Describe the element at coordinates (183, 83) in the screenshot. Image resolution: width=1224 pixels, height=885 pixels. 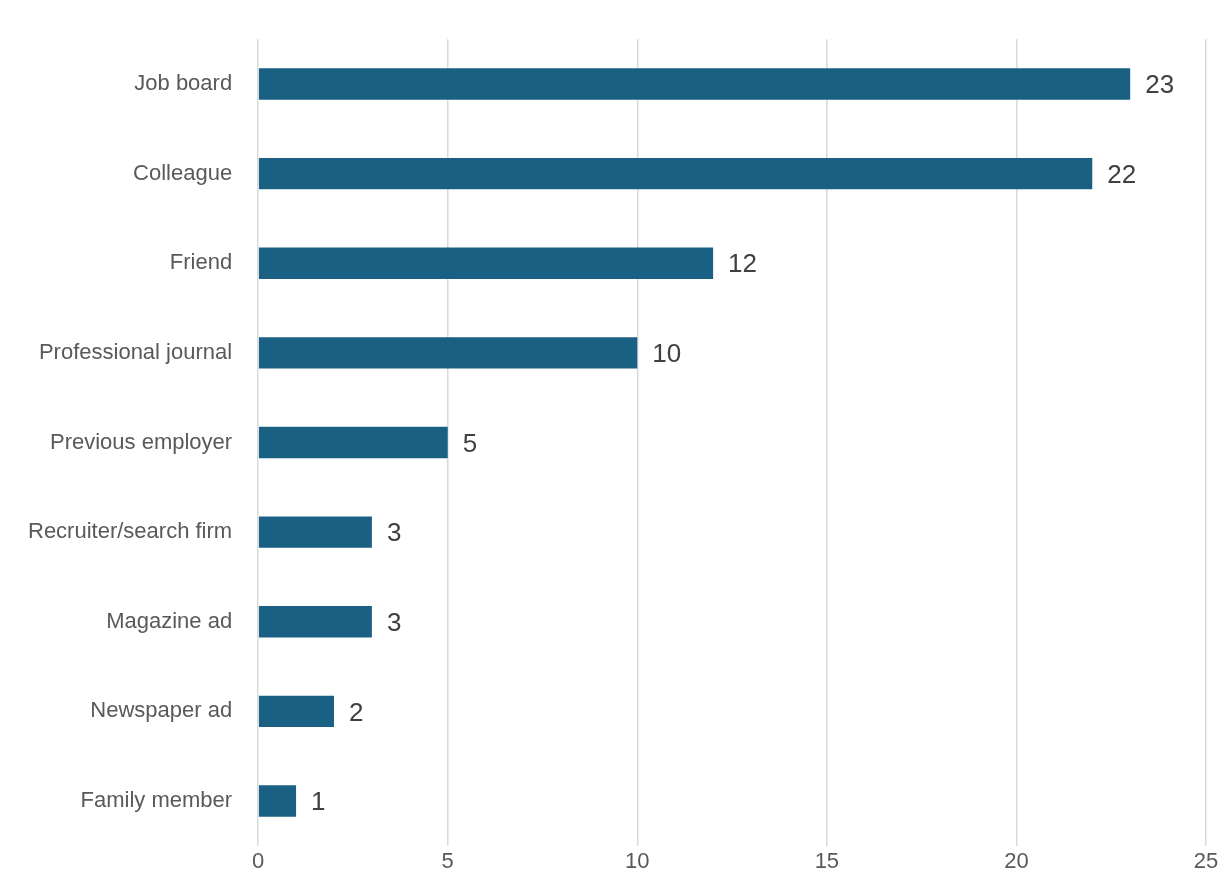
I see `y-tick-label: Job board` at that location.